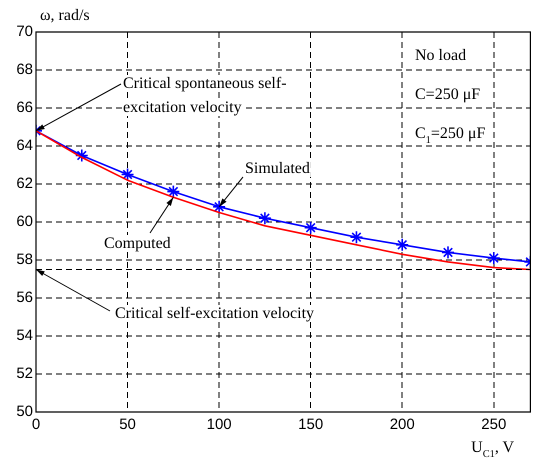  Describe the element at coordinates (447, 94) in the screenshot. I see `annotation: C=250 μF` at that location.